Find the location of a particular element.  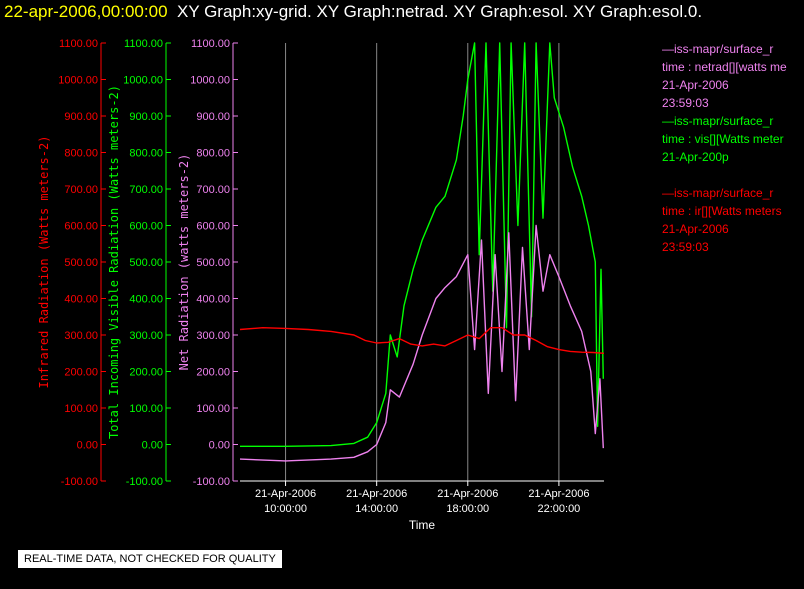

y-axis-label: Infrared Radiation (Watts meters-2) is located at coordinates (44, 262).